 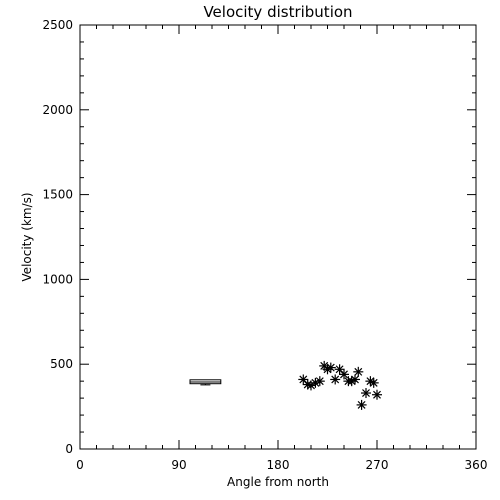 I want to click on scatter-points, so click(x=340, y=385).